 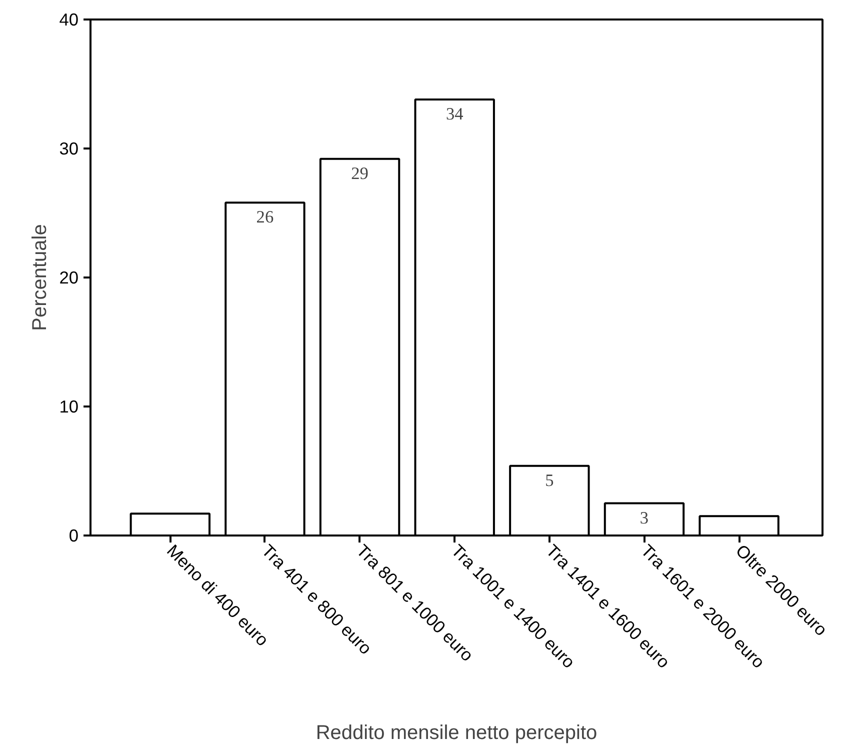 What do you see at coordinates (69, 406) in the screenshot?
I see `y-tick-label: 10` at bounding box center [69, 406].